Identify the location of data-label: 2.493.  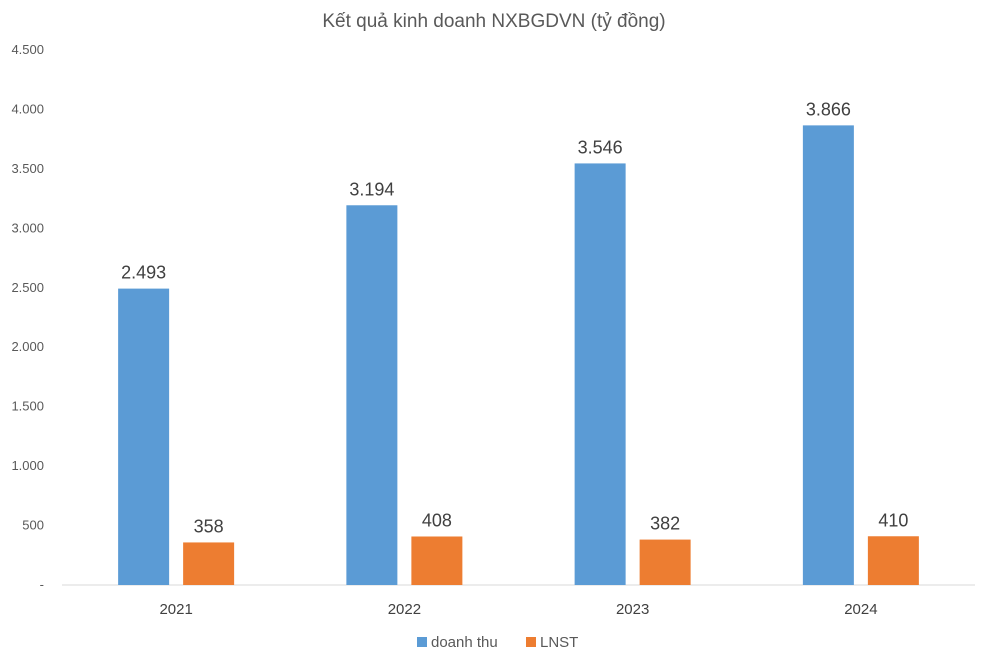
(143, 273).